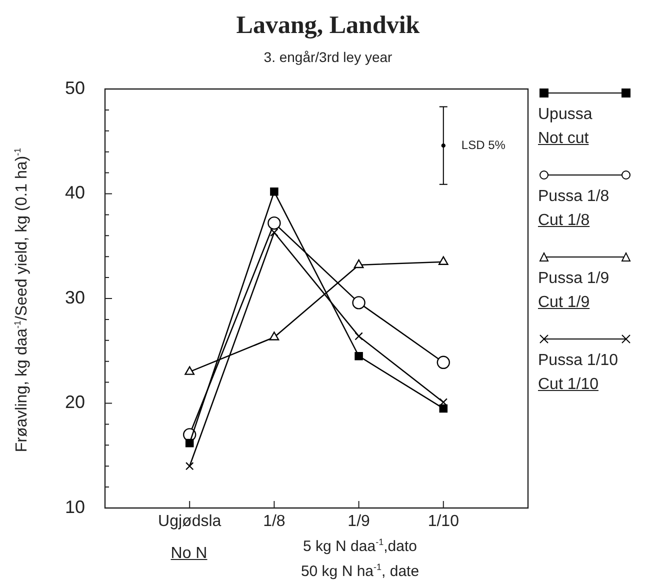 Image resolution: width=656 pixels, height=588 pixels. I want to click on x-tick-label: Ugjødsla, so click(190, 521).